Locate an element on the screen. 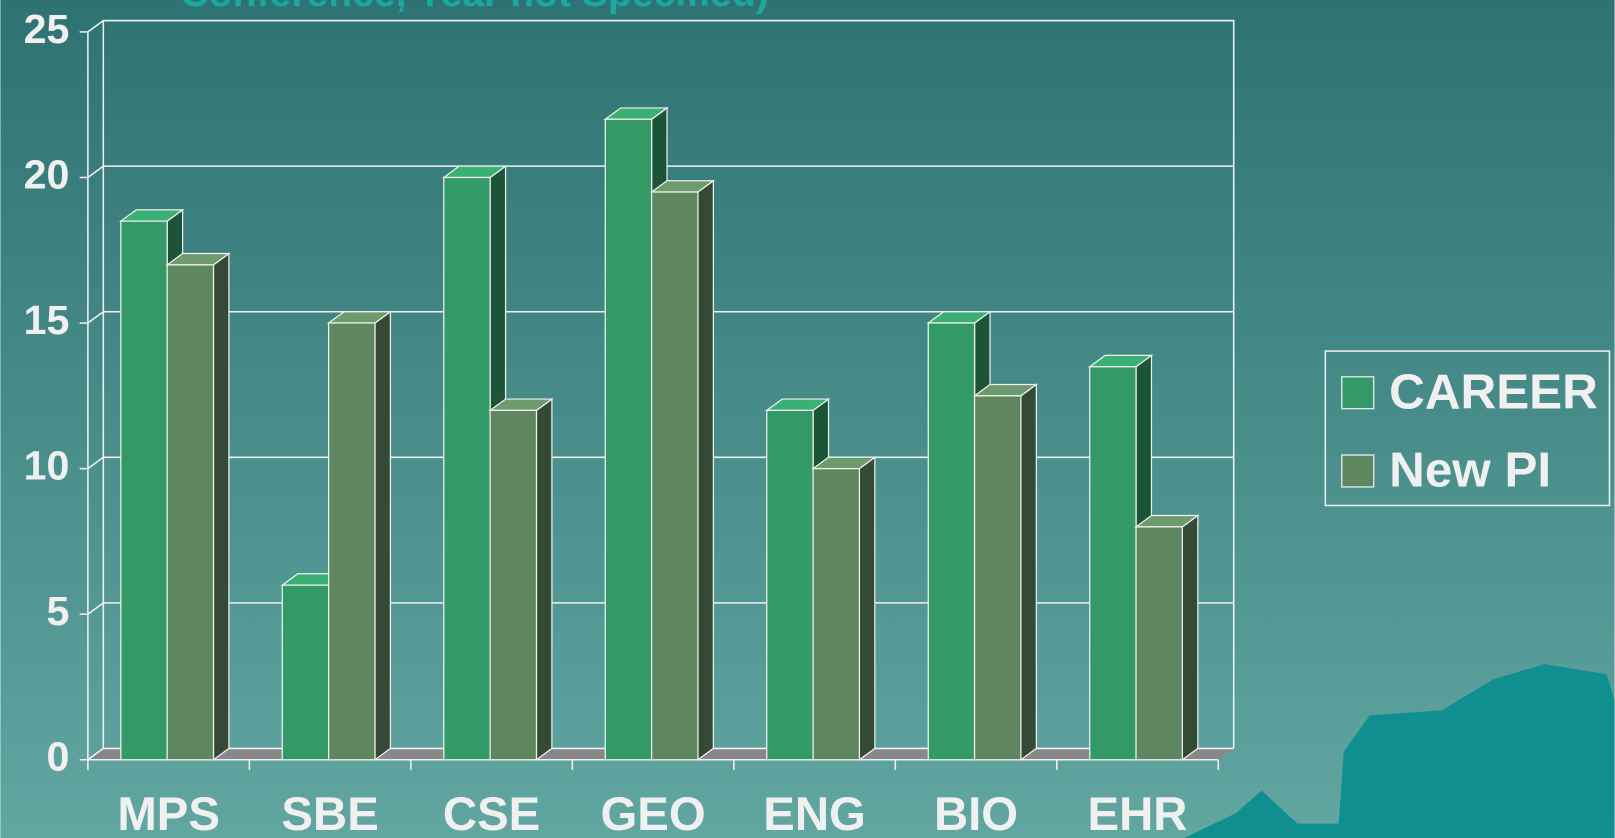  y-tick-label: 15 is located at coordinates (47, 320).